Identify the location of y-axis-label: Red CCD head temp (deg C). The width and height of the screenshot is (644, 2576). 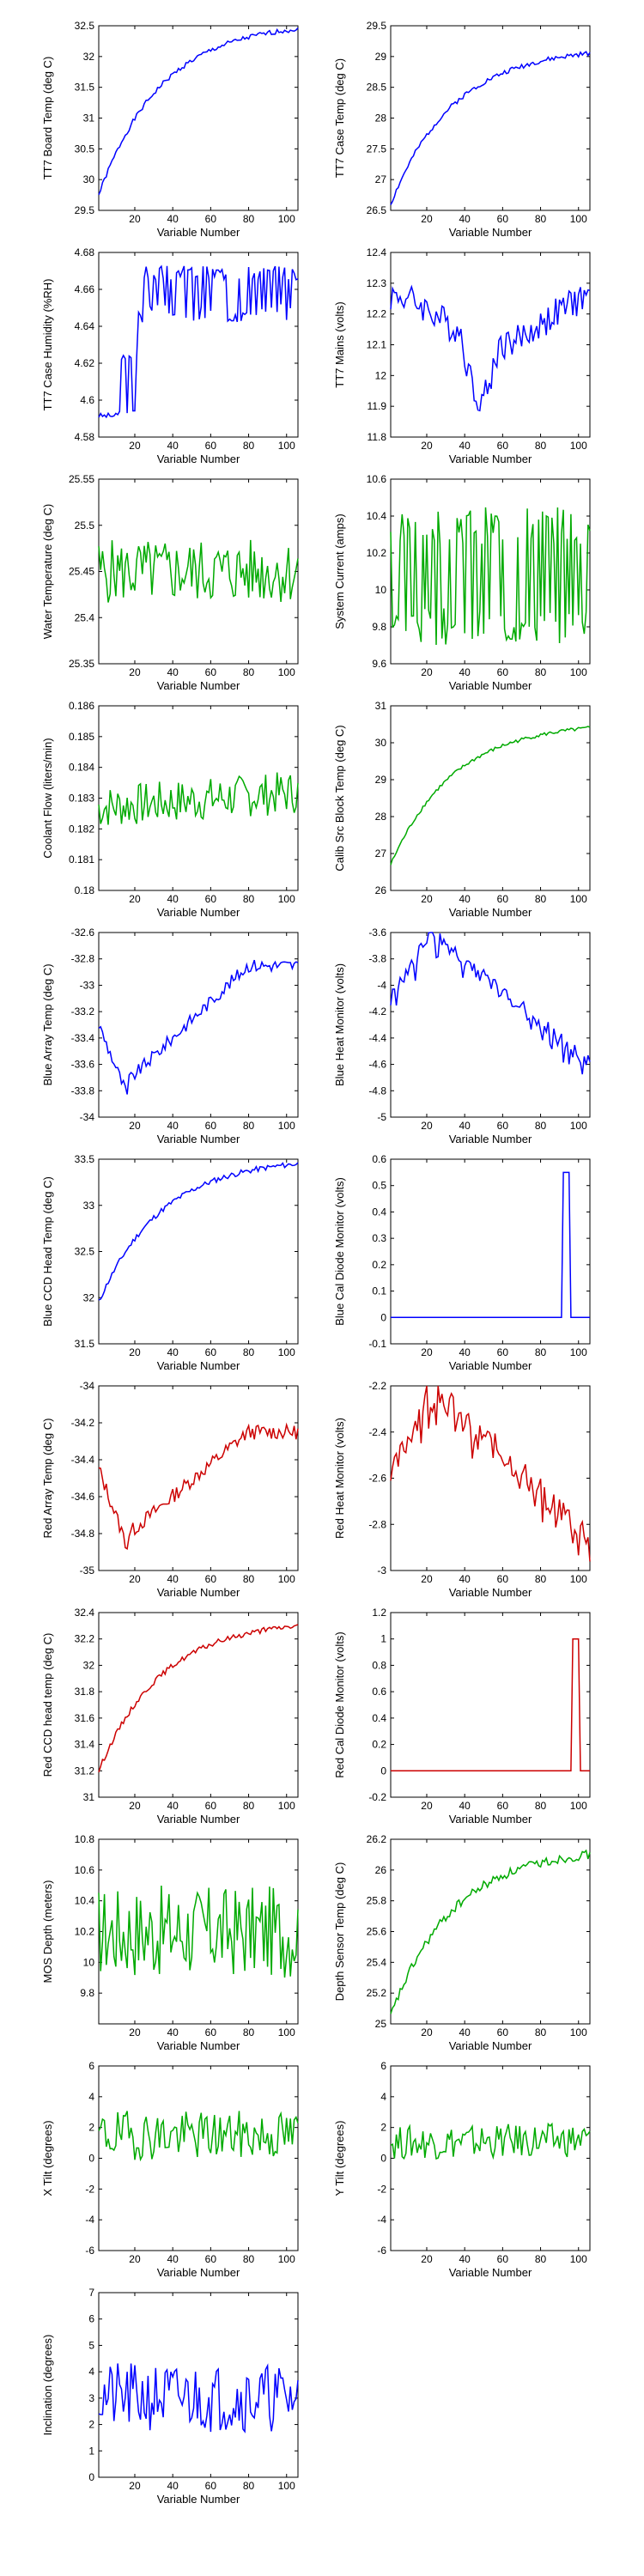
(48, 1705).